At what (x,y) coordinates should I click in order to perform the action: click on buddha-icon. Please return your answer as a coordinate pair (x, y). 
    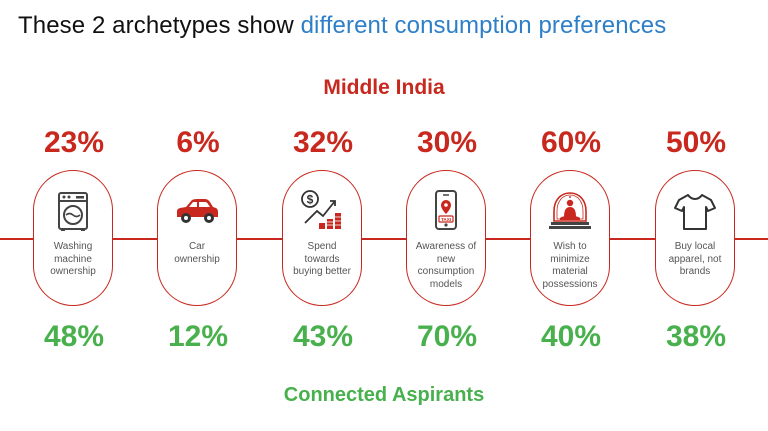
    Looking at the image, I should click on (570, 211).